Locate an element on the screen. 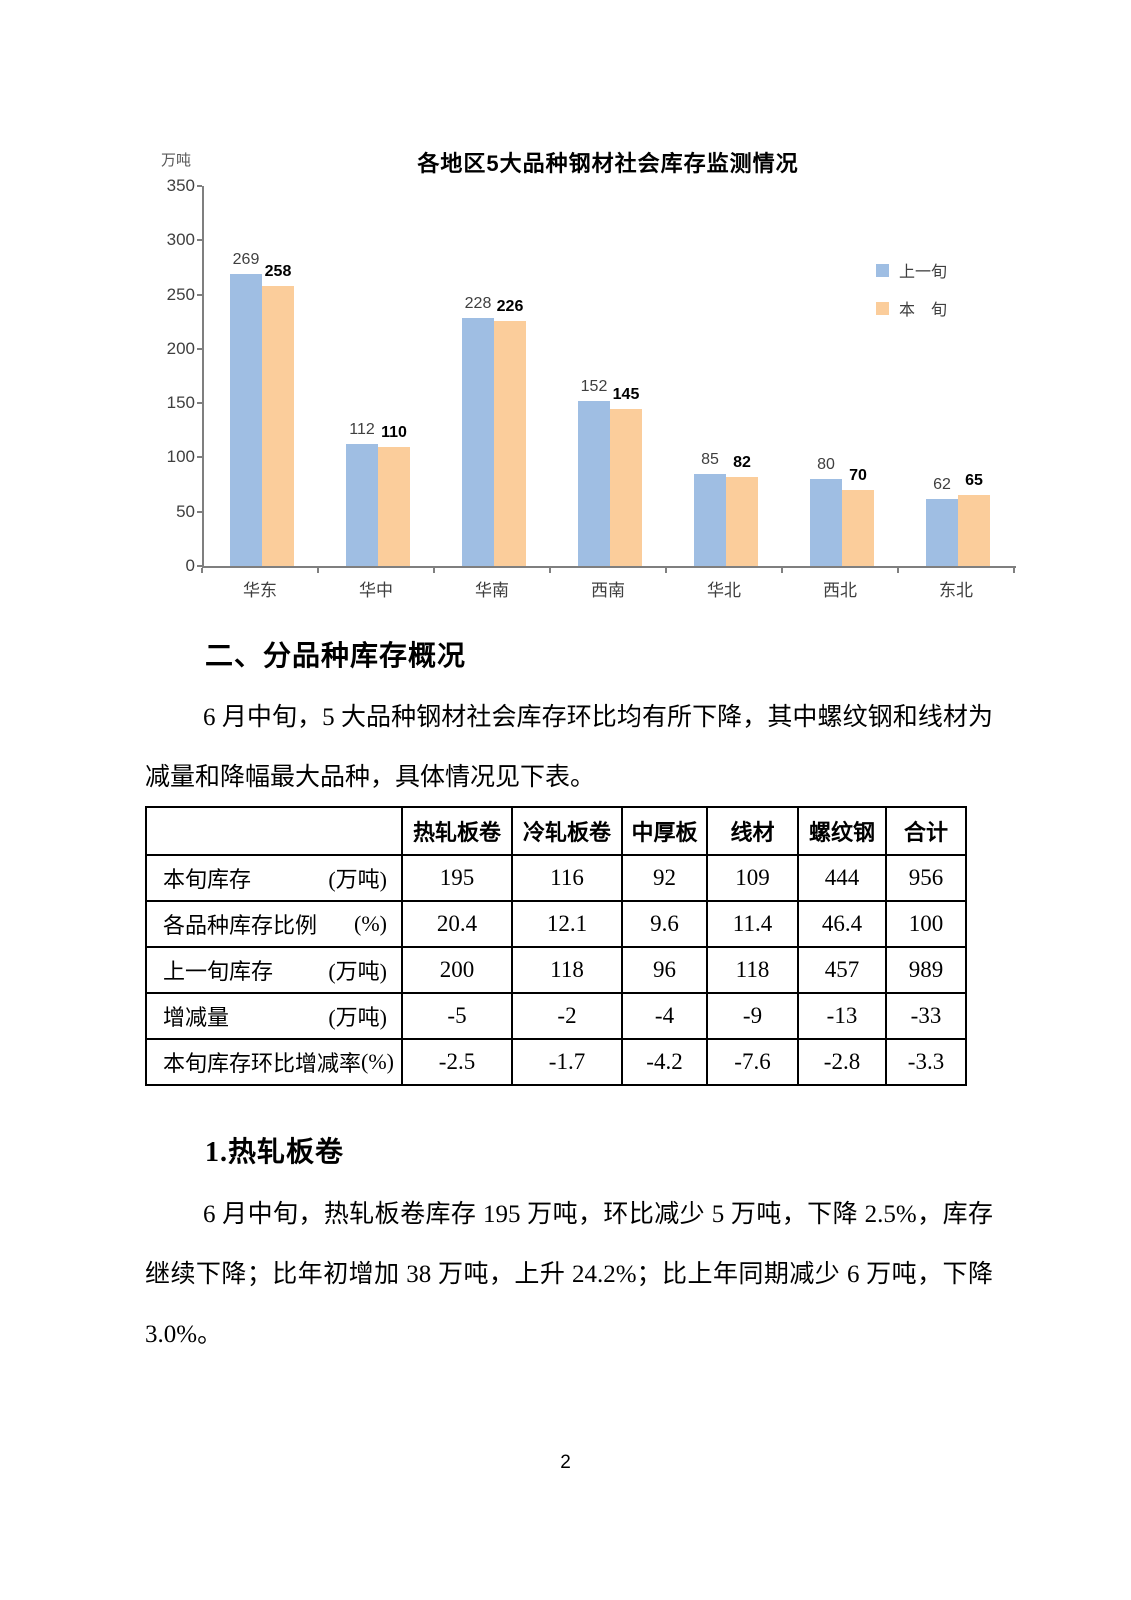 Image resolution: width=1131 pixels, height=1600 pixels. bar-value-label: 110 is located at coordinates (394, 432).